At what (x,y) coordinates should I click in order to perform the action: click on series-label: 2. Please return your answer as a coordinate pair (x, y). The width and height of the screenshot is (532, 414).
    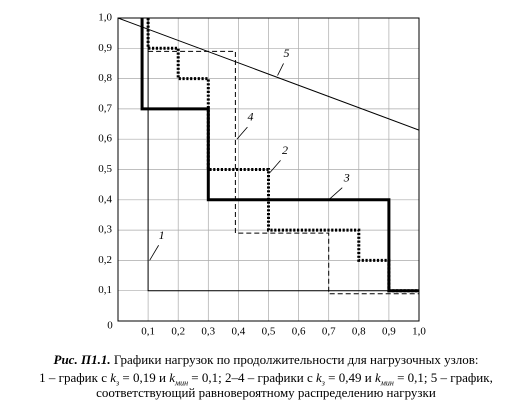
    Looking at the image, I should click on (285, 150).